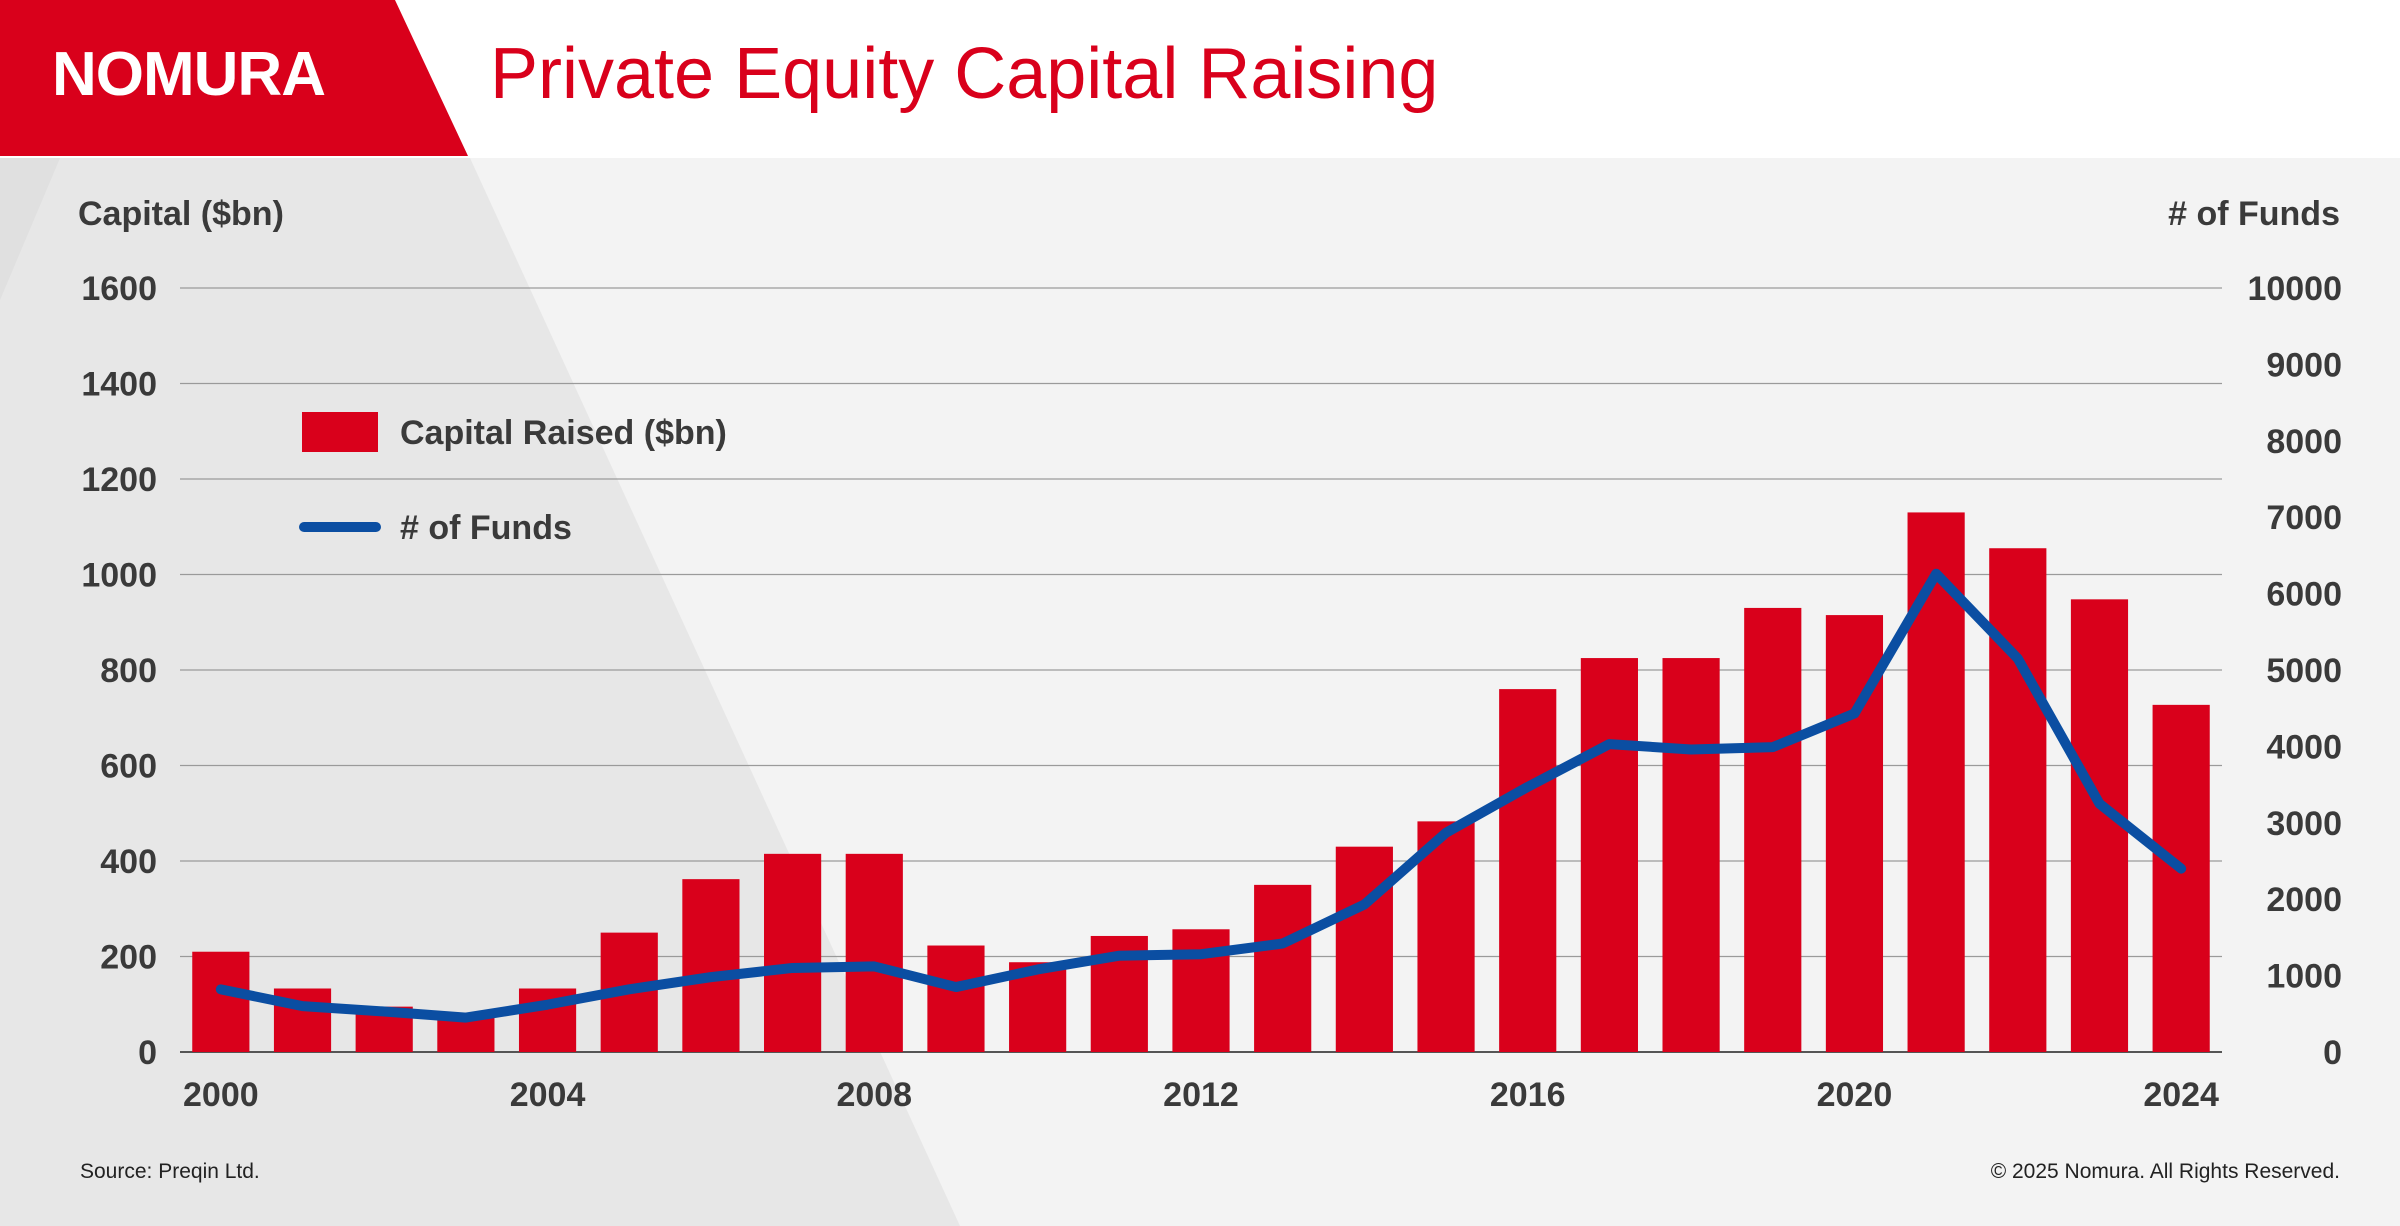  Describe the element at coordinates (119, 289) in the screenshot. I see `y-left-tick-label: 1600` at that location.